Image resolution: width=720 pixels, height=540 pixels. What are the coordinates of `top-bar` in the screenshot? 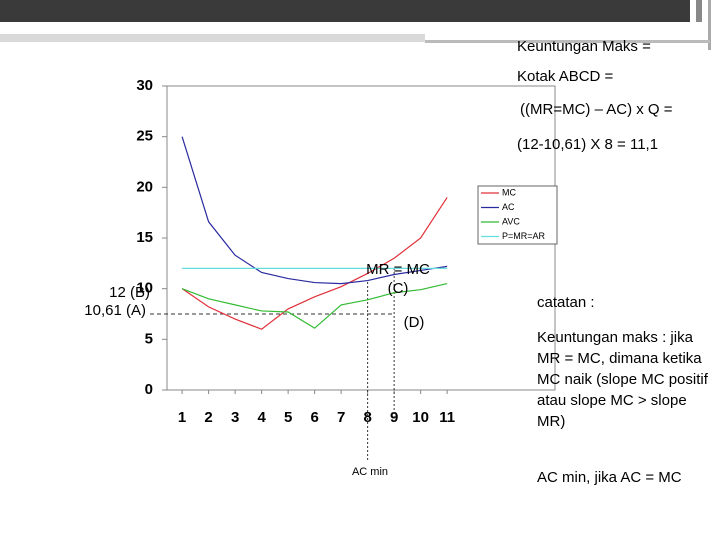 It's located at (345, 11).